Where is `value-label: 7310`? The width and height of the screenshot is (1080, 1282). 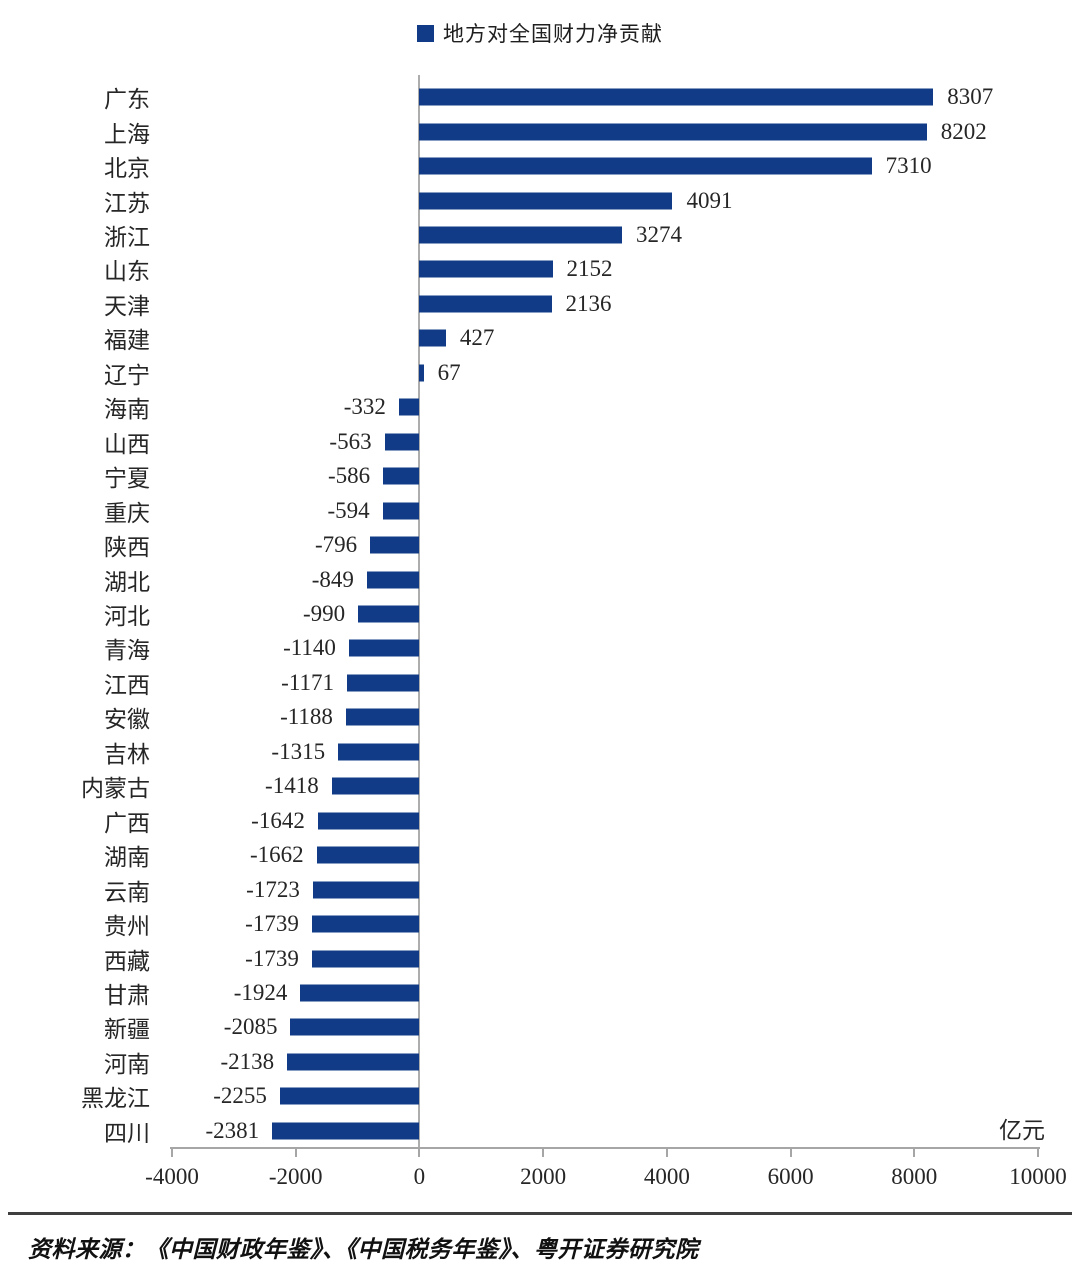
value-label: 7310 is located at coordinates (908, 166).